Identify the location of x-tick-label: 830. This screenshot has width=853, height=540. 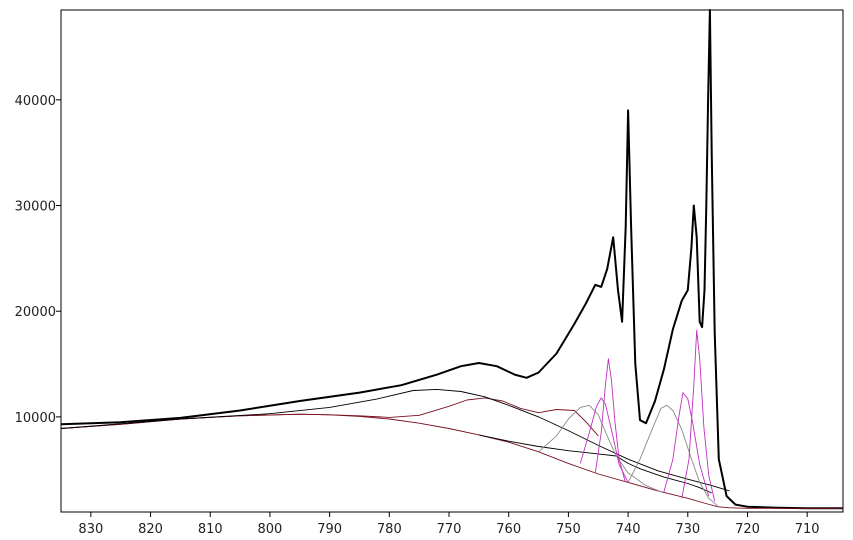
(90, 529).